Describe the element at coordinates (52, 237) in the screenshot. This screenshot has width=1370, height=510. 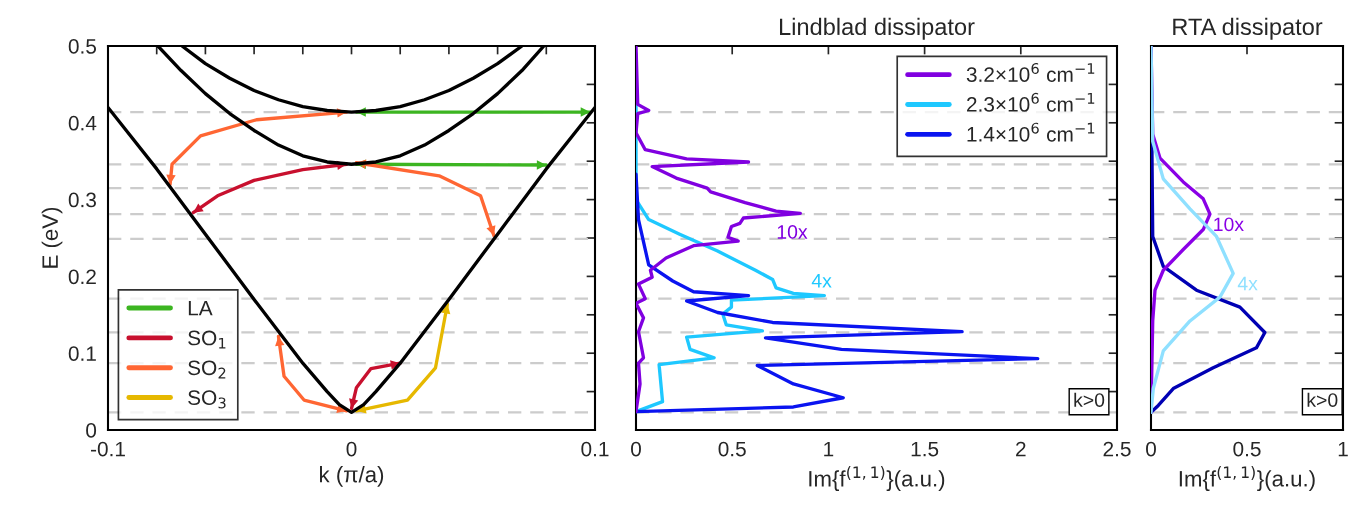
I see `y-axis-title: E (eV)` at that location.